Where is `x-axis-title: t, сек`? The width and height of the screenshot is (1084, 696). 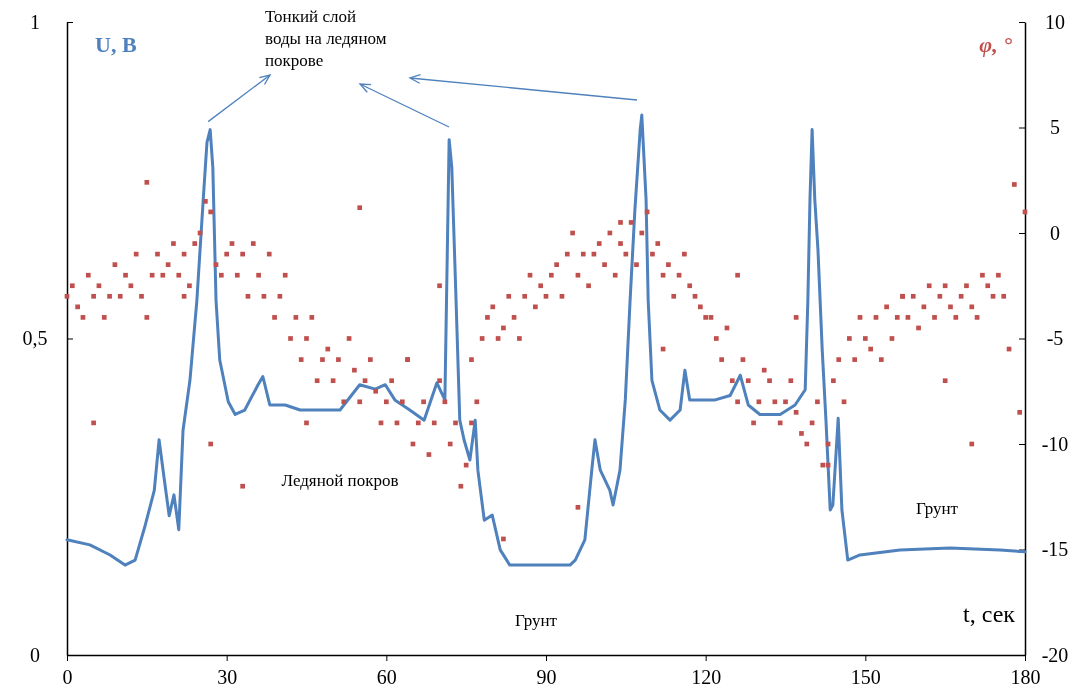
x-axis-title: t, сек is located at coordinates (989, 614).